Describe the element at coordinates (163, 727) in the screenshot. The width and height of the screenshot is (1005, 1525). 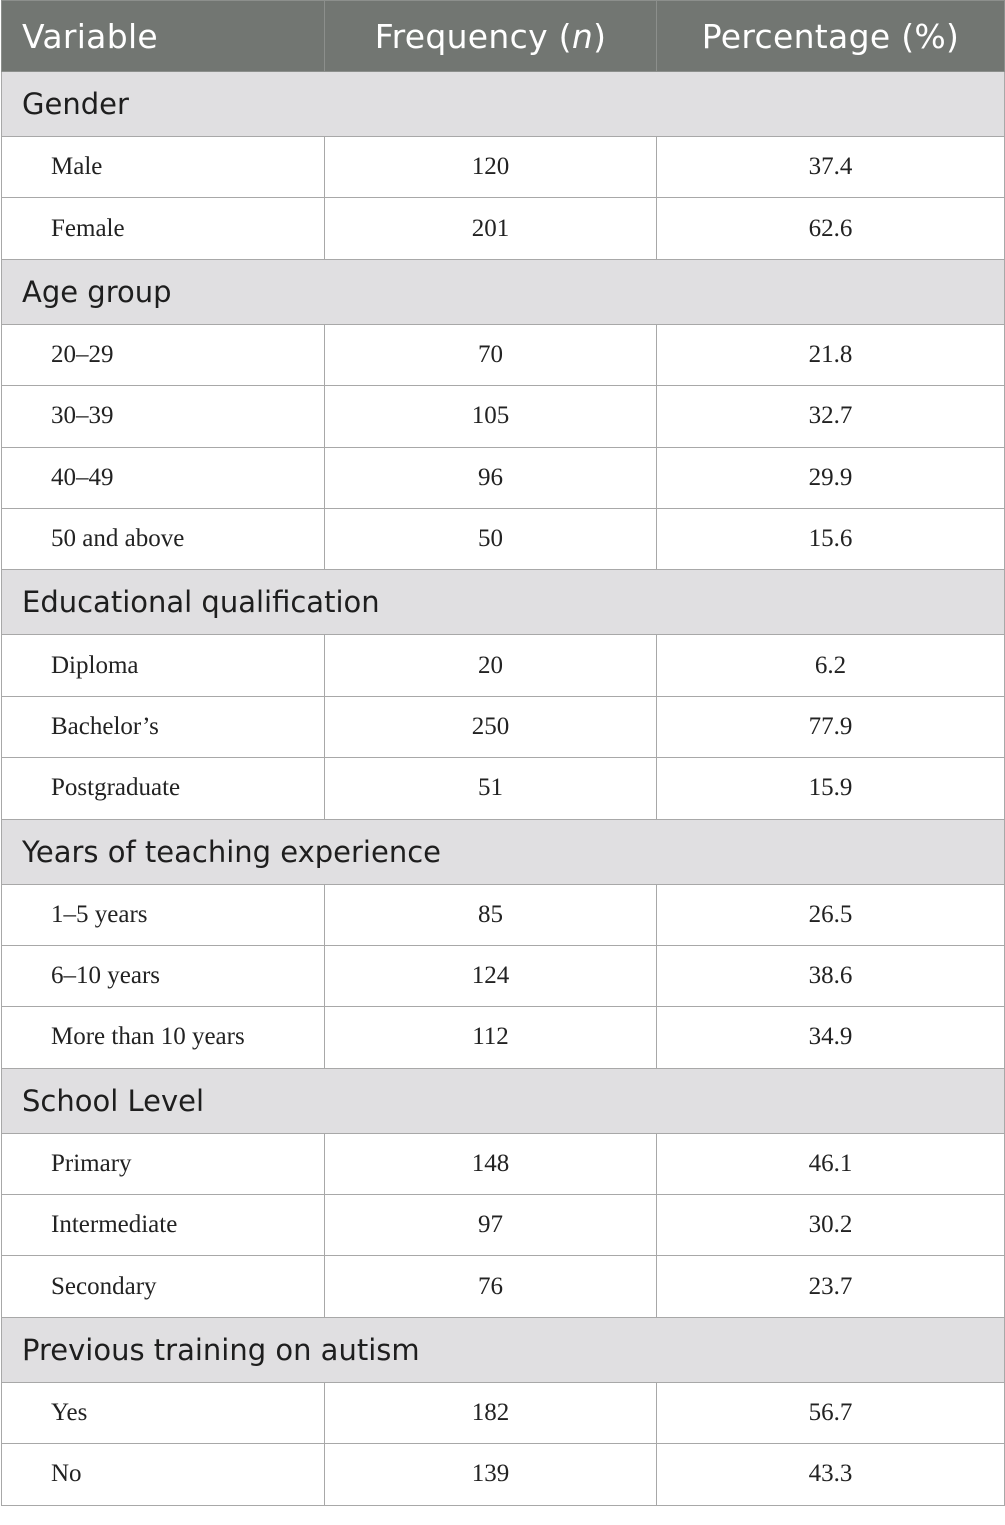
I see `row-label: Bachelor’s` at that location.